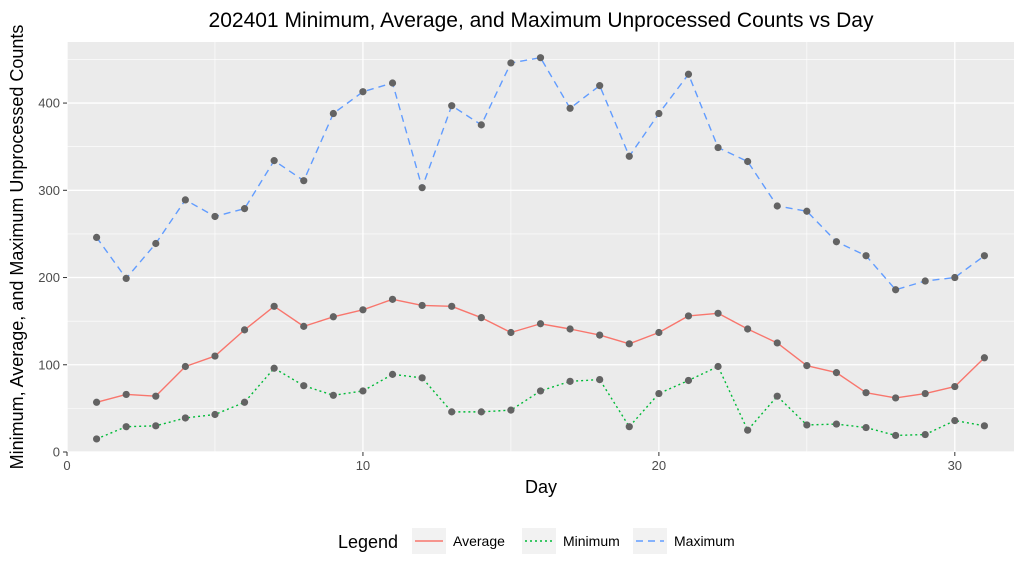 This screenshot has width=1024, height=576. What do you see at coordinates (479, 541) in the screenshot?
I see `legend-label: Average` at bounding box center [479, 541].